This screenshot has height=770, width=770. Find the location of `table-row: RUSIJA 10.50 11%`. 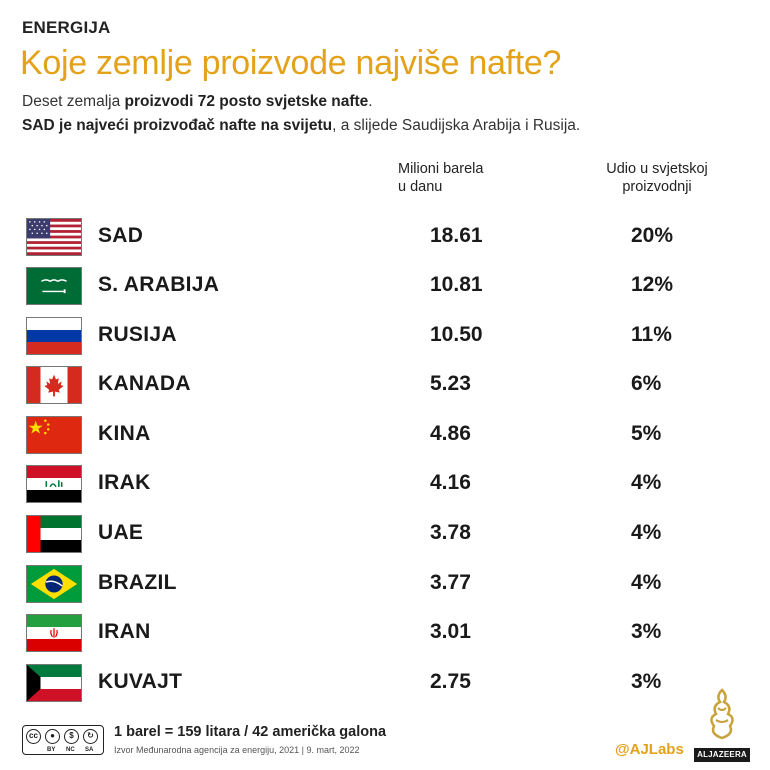

table-row: RUSIJA 10.50 11% is located at coordinates (385, 342).